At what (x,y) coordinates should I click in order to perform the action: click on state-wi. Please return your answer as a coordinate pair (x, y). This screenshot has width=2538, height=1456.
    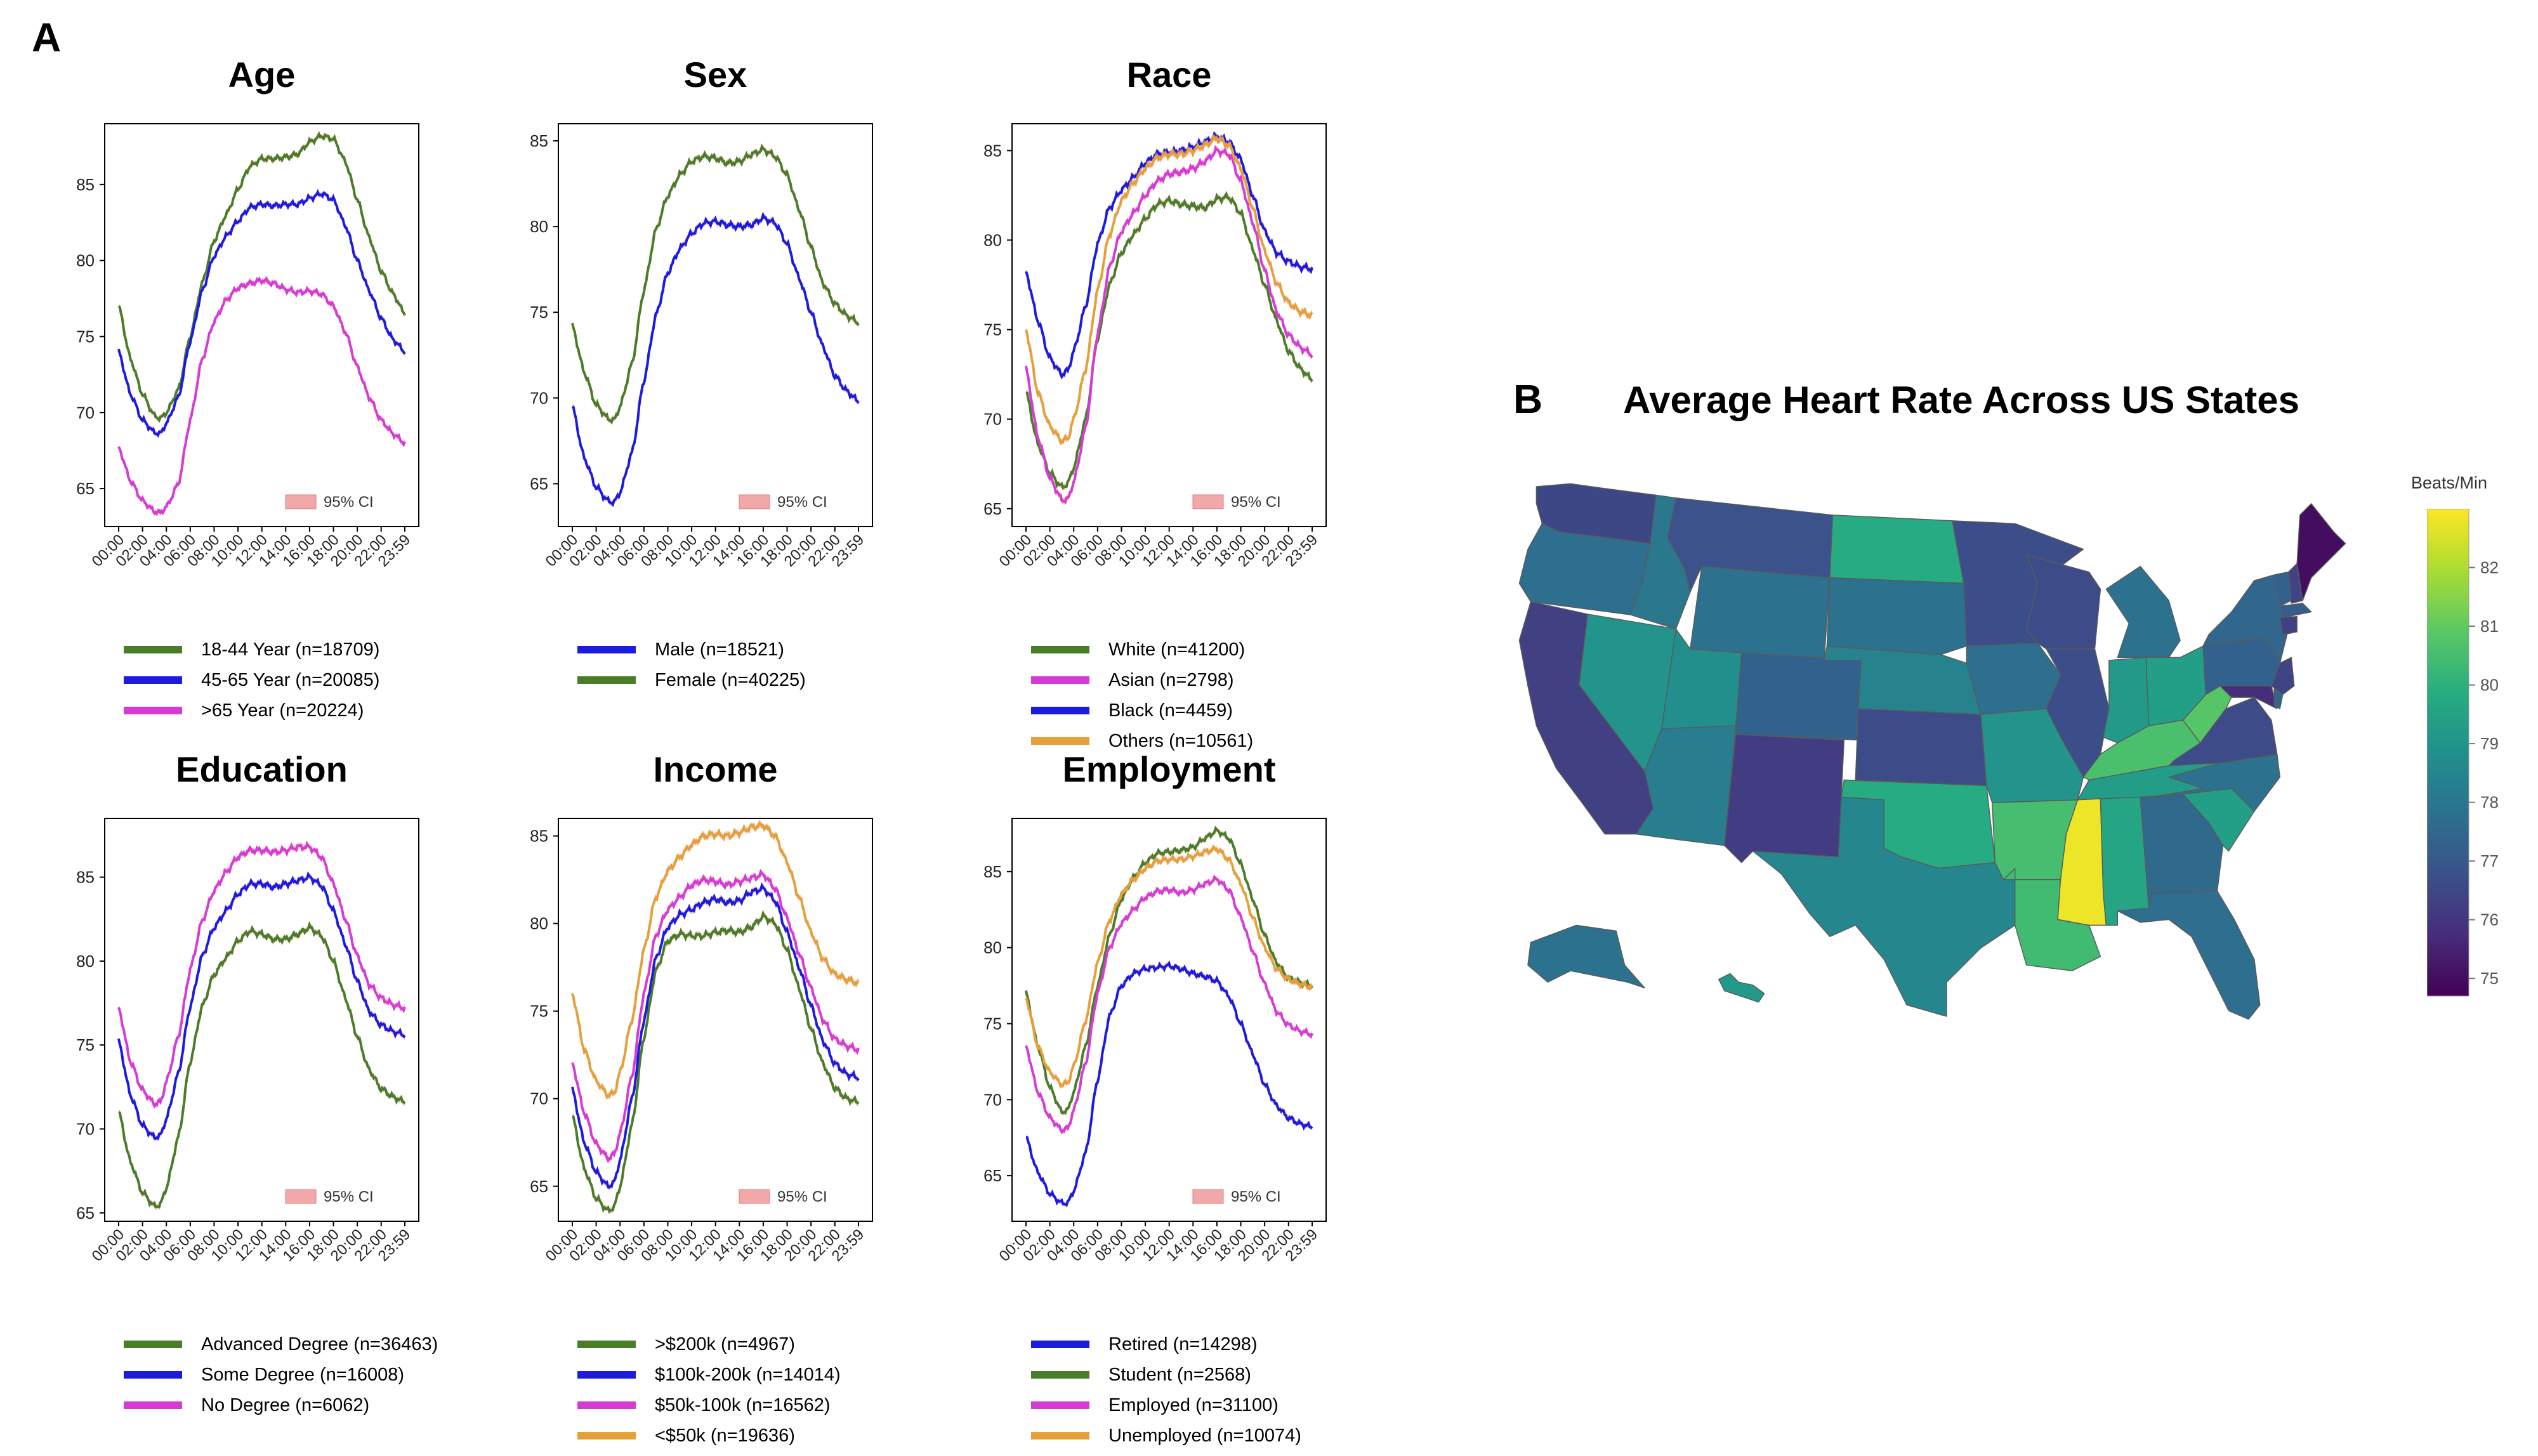
    Looking at the image, I should click on (2063, 602).